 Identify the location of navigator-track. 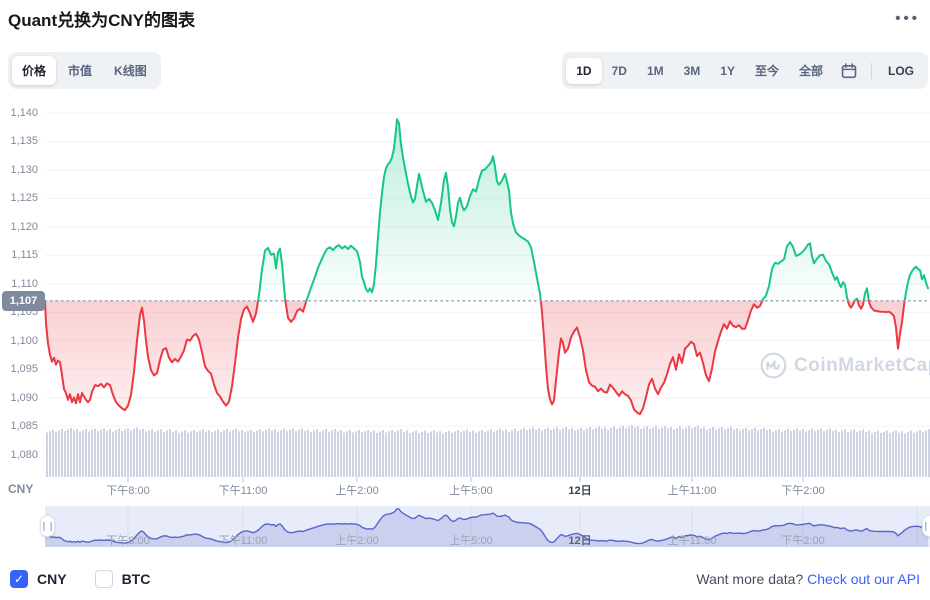
(487, 526).